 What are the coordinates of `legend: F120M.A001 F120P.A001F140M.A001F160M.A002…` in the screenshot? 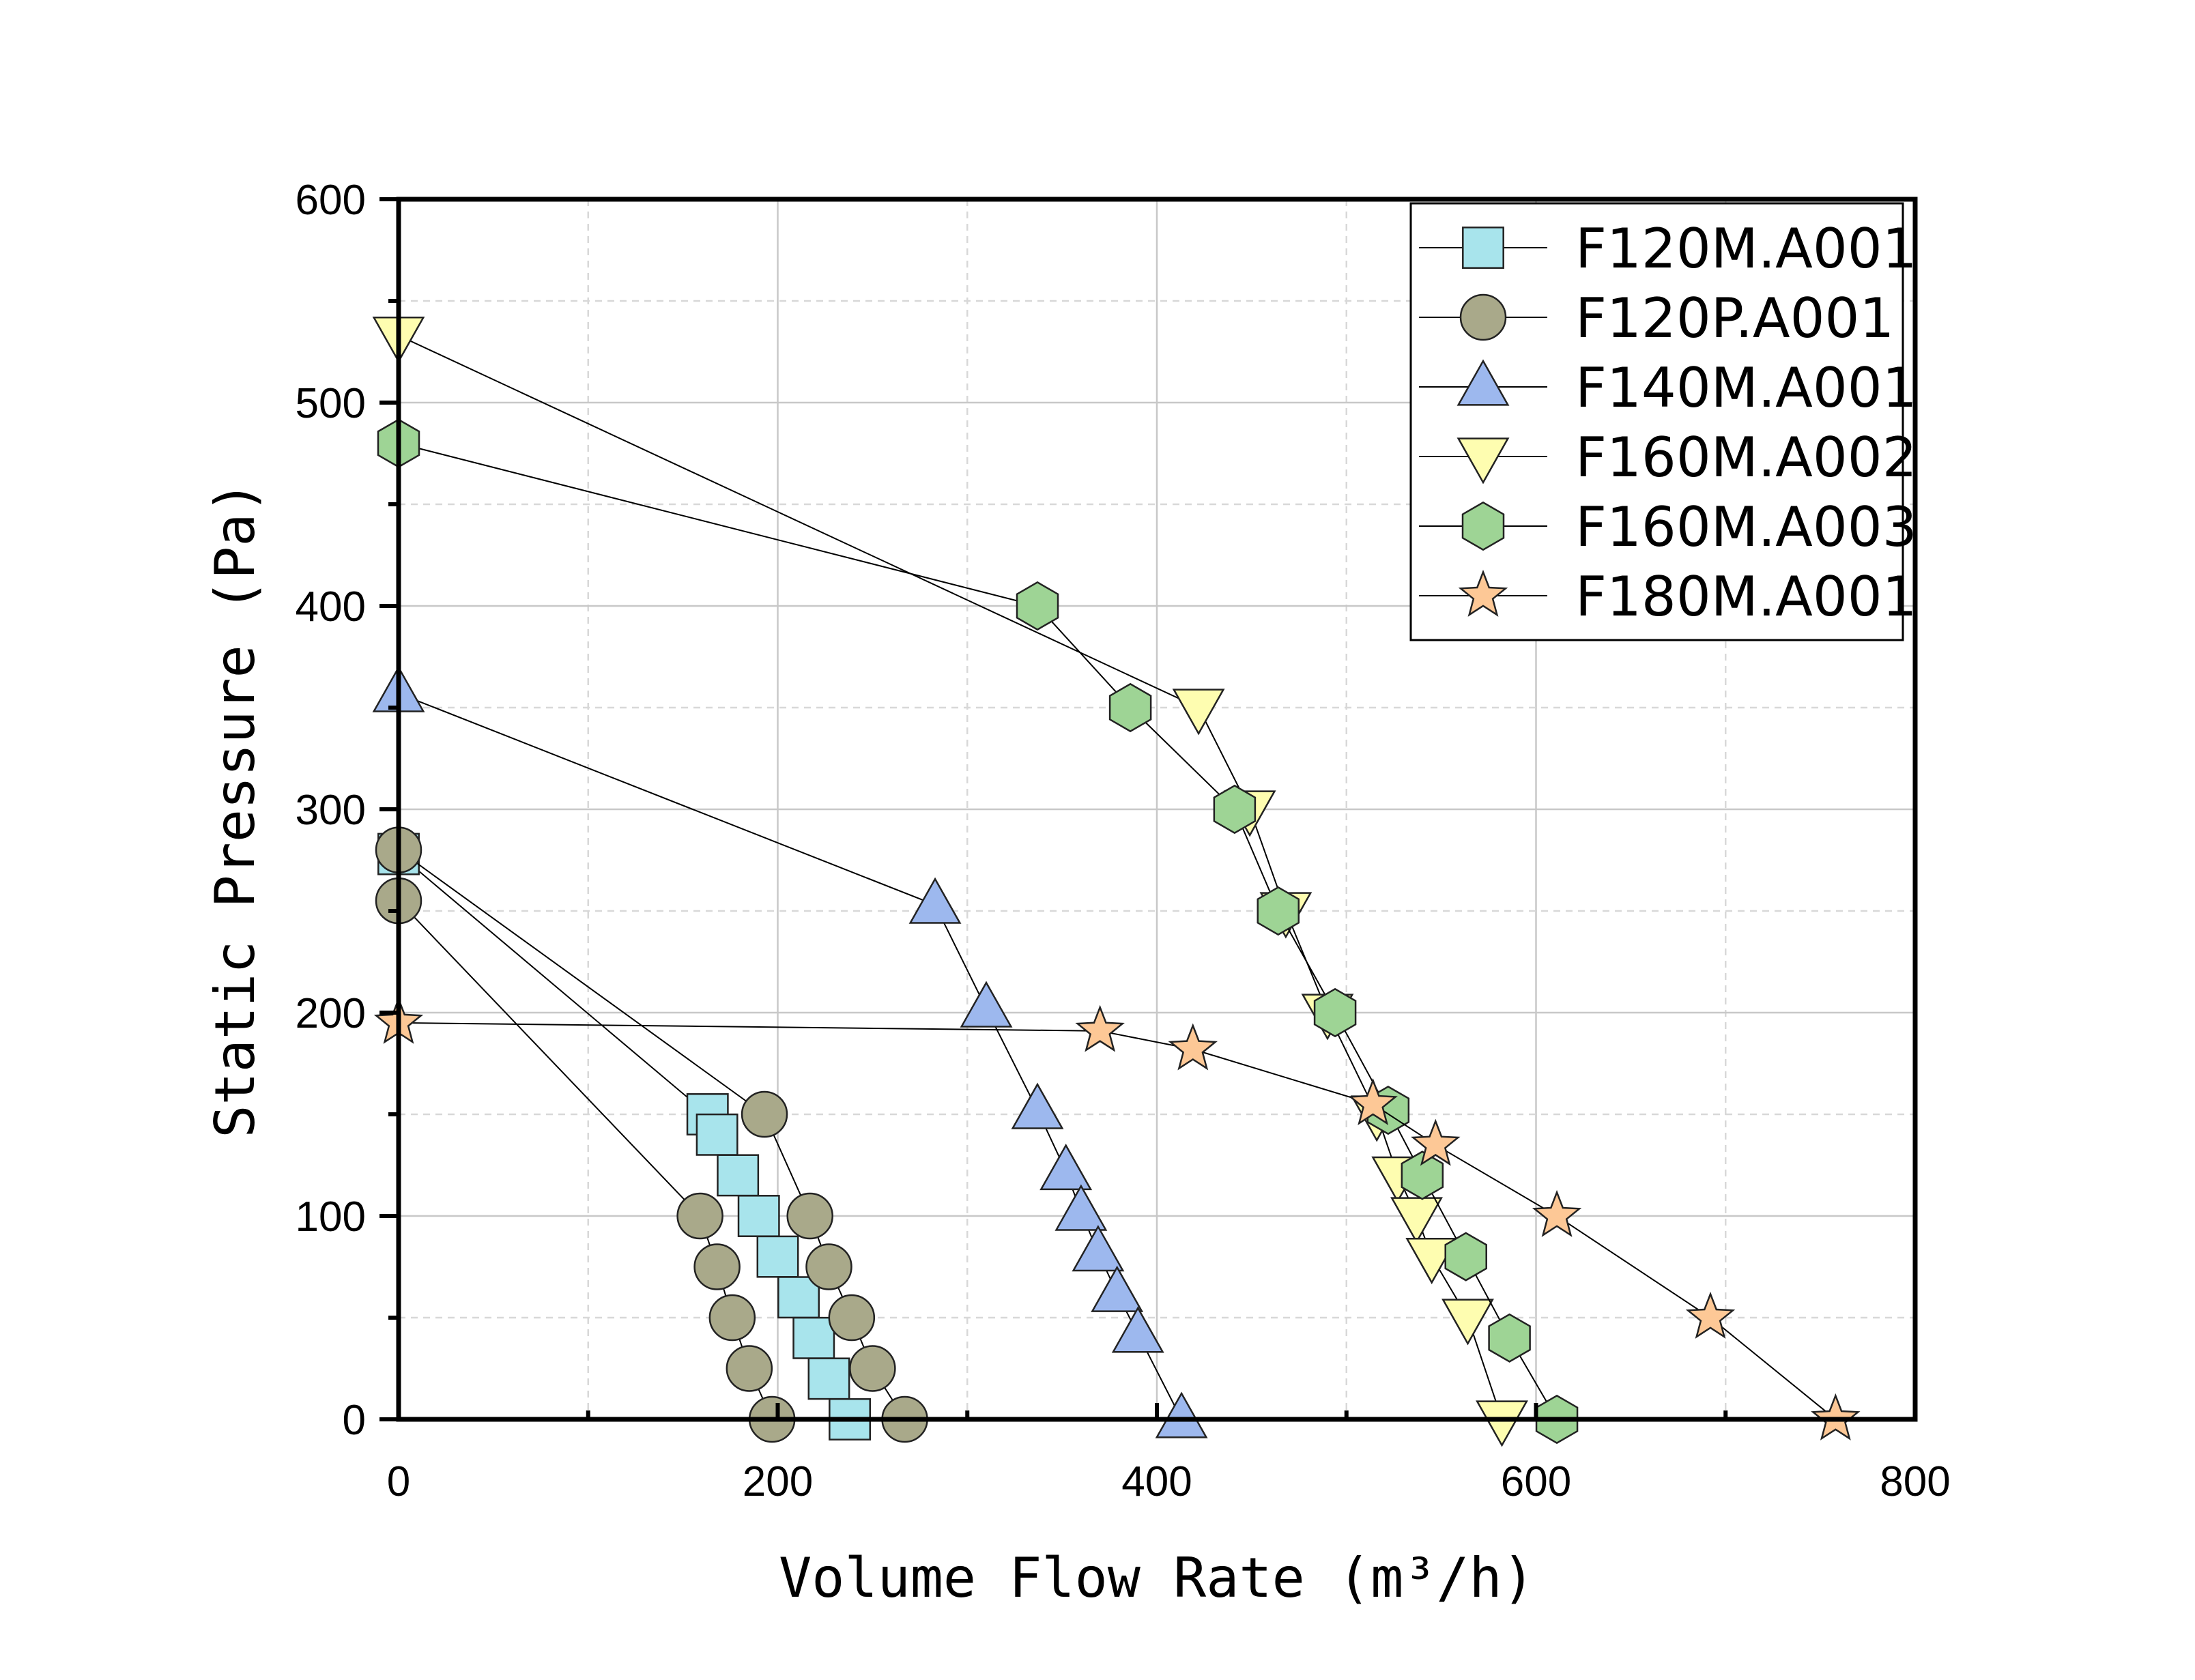 It's located at (1663, 421).